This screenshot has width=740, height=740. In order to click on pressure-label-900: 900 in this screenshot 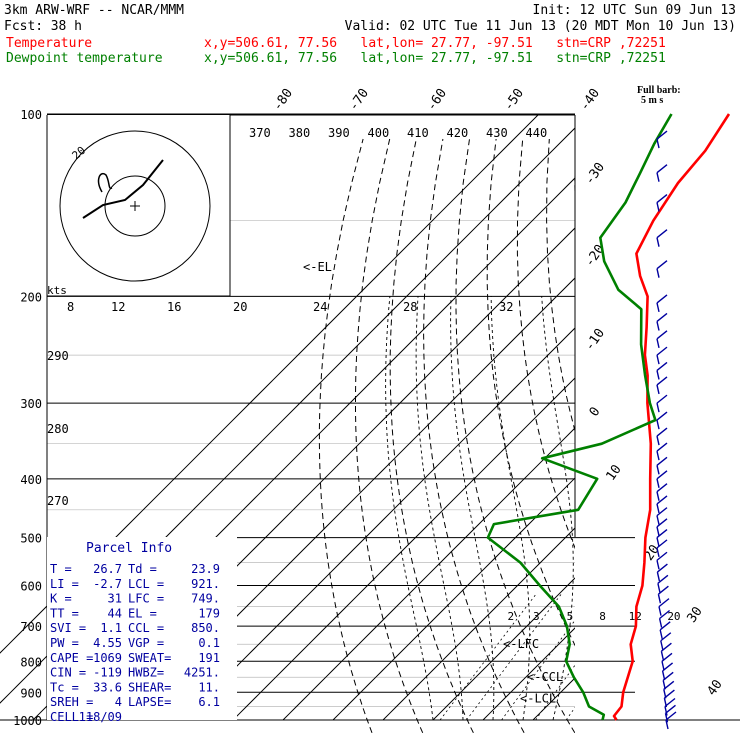, I will do `click(31, 693)`.